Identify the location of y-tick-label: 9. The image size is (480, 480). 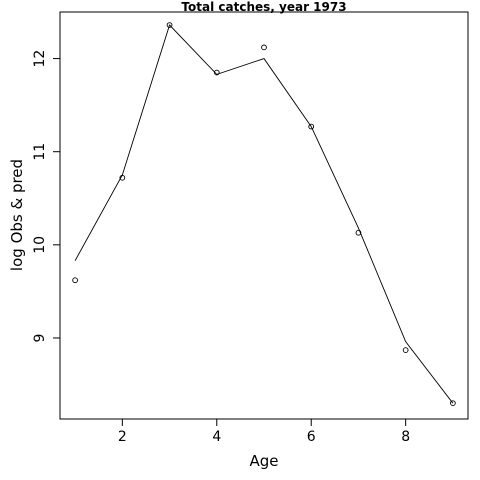
(40, 338).